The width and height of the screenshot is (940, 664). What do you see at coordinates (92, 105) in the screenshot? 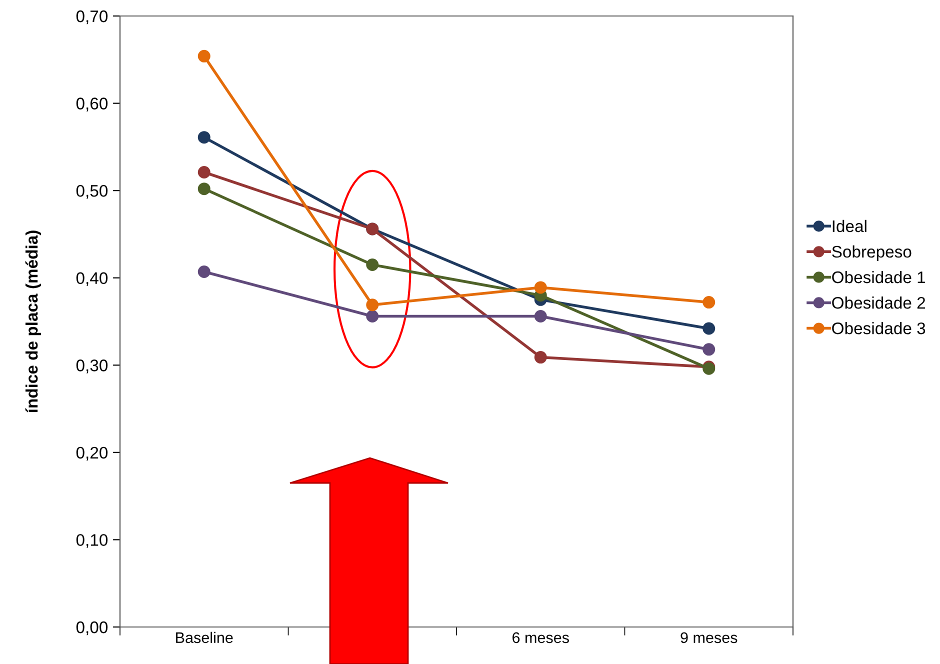
I see `y-tick-label: 0,60` at bounding box center [92, 105].